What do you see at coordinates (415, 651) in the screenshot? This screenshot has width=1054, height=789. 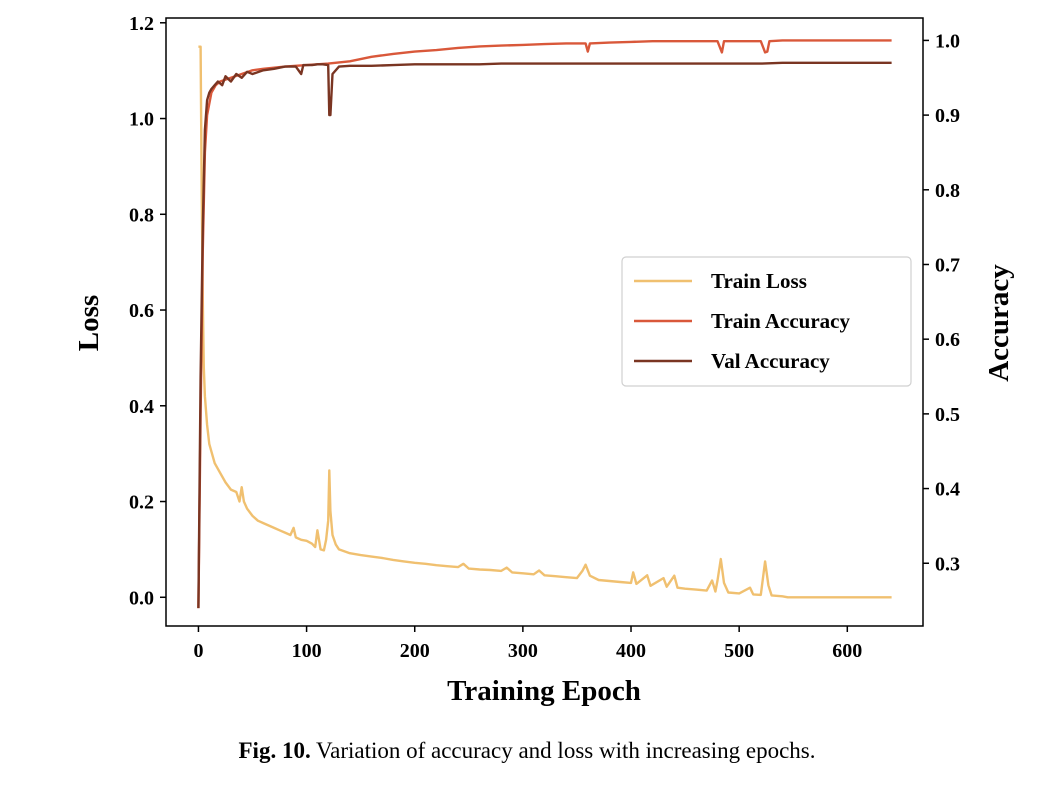 I see `x-tick-label: 200` at bounding box center [415, 651].